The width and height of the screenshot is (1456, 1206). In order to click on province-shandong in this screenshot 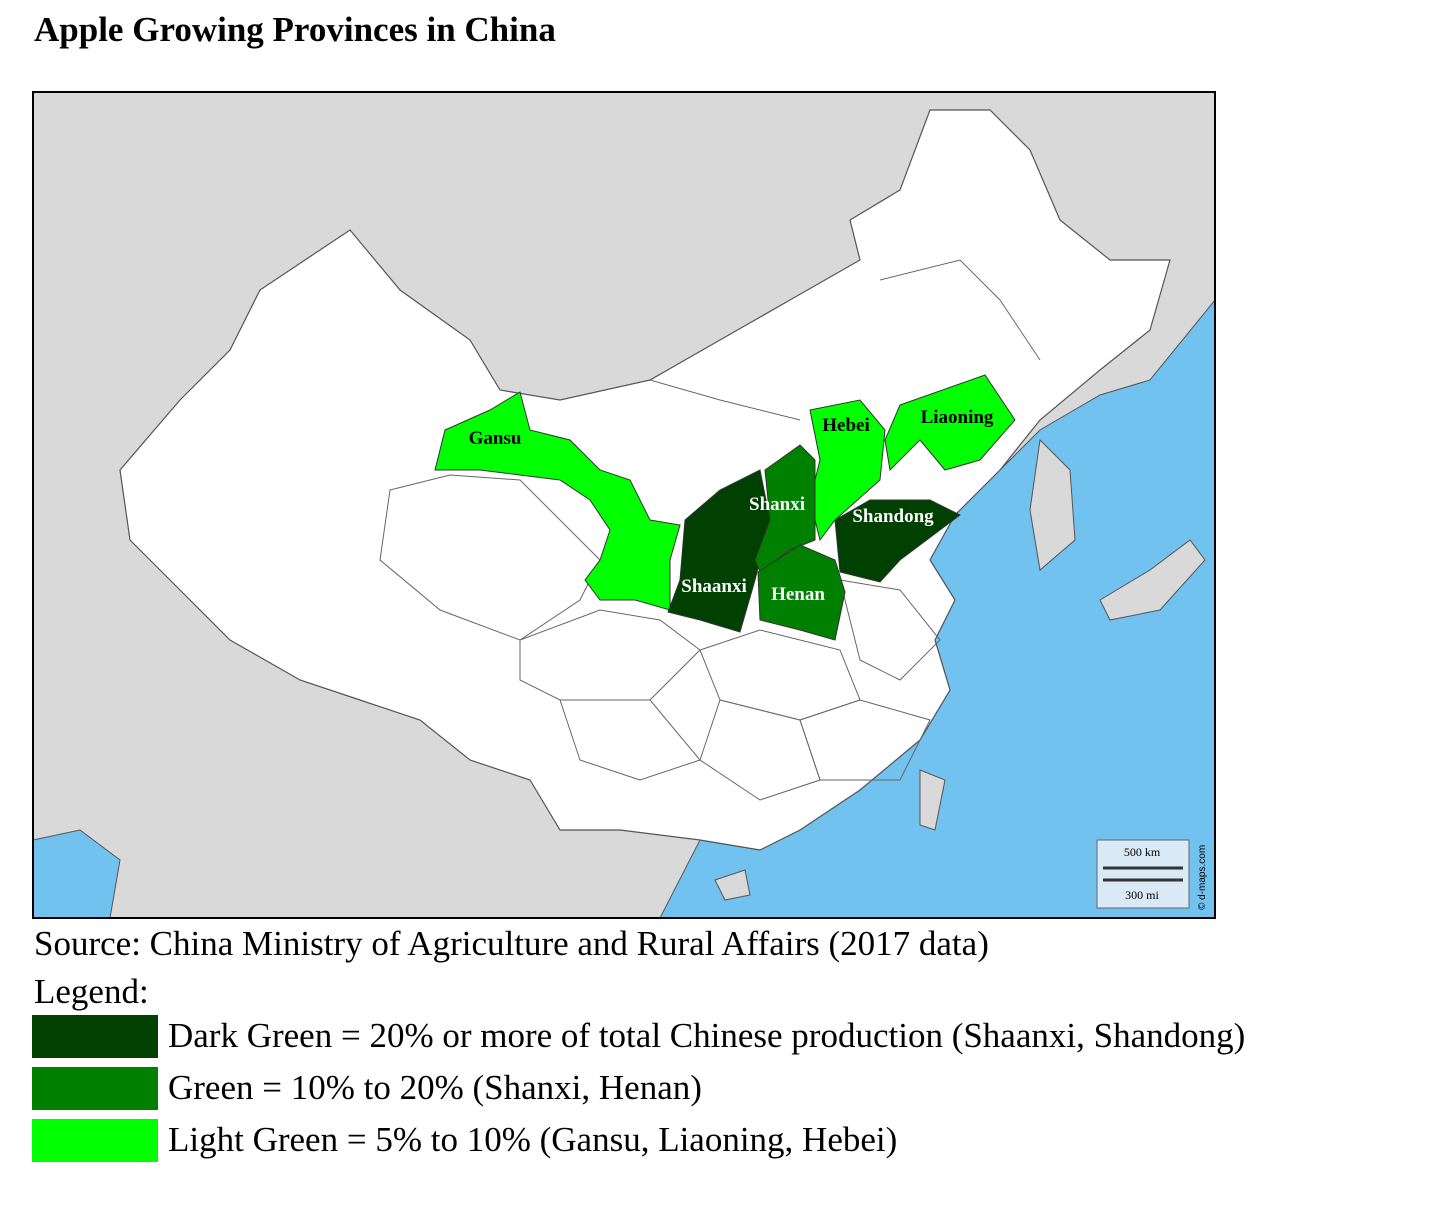, I will do `click(897, 541)`.